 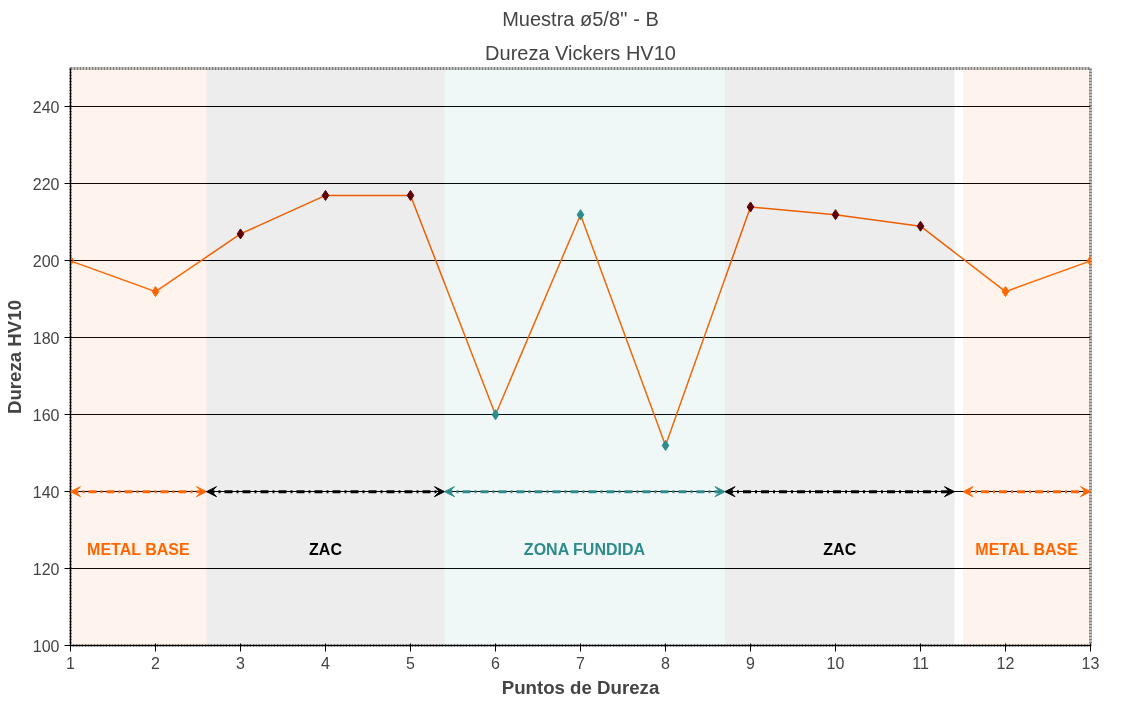 I want to click on x-tick-label: 6, so click(x=496, y=663).